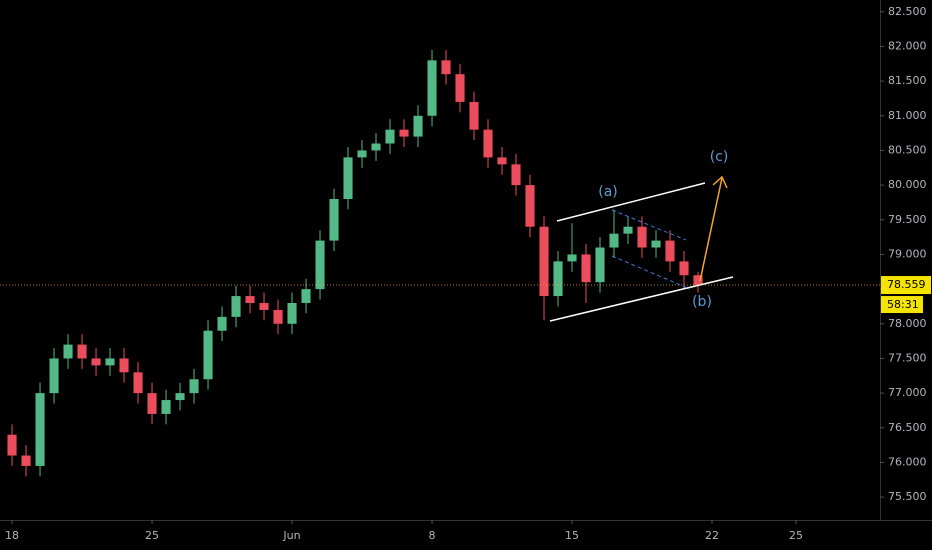 The width and height of the screenshot is (932, 550). What do you see at coordinates (907, 149) in the screenshot?
I see `y-tick-label: 80.500` at bounding box center [907, 149].